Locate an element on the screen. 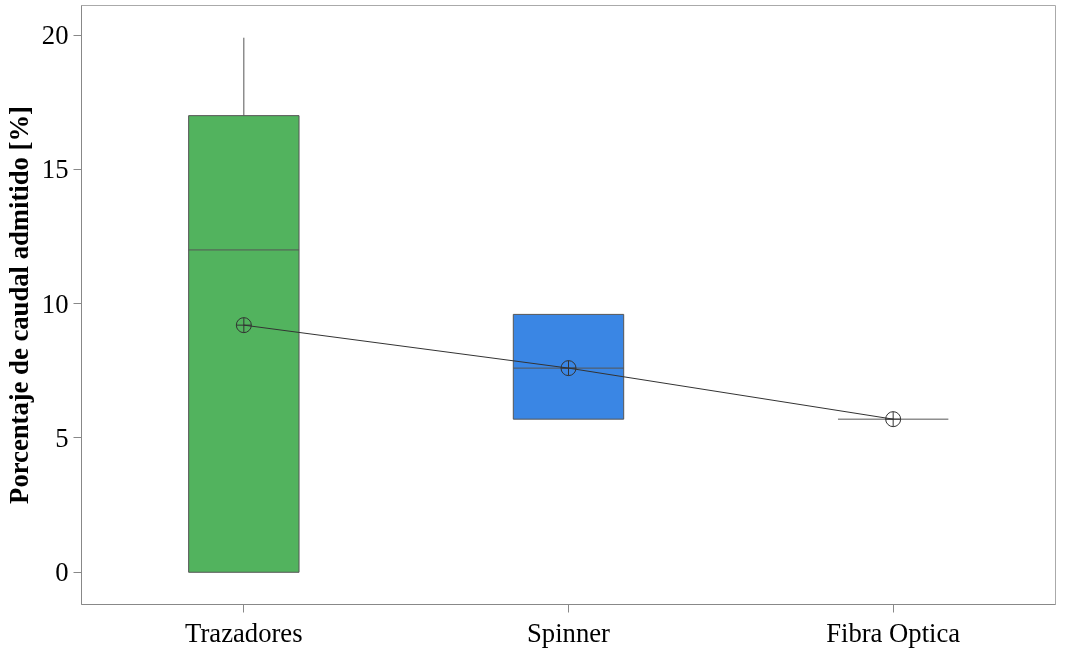 The height and width of the screenshot is (656, 1065). y-tick-label: 5 is located at coordinates (62, 437).